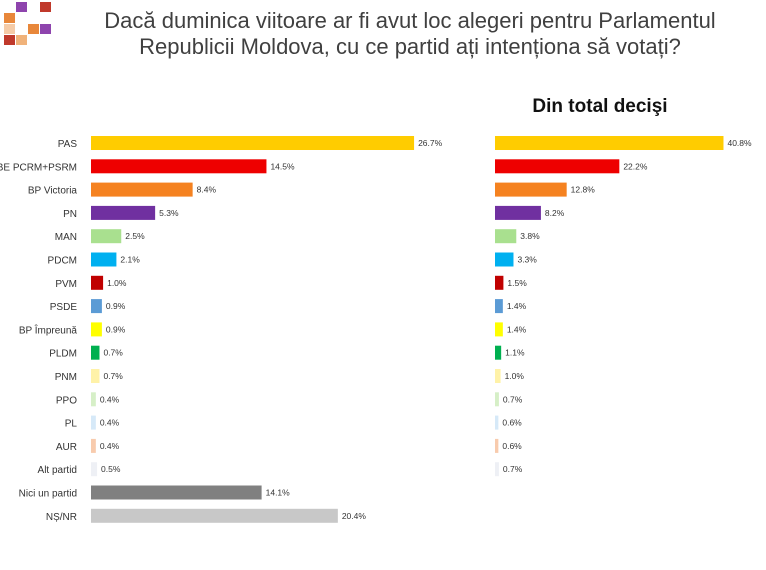 The image size is (766, 570). What do you see at coordinates (135, 236) in the screenshot?
I see `value-label: 2.5%` at bounding box center [135, 236].